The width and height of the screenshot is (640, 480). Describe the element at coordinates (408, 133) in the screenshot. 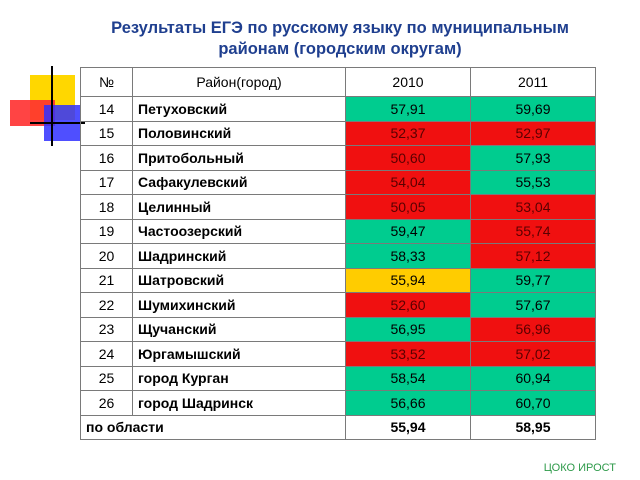

I see `score-cell: 52,37` at that location.